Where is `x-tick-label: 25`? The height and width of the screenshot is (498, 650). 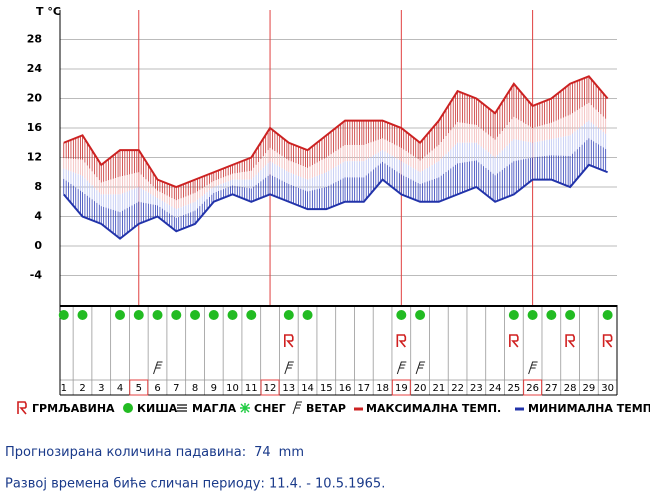 x-tick-label: 25 is located at coordinates (513, 388).